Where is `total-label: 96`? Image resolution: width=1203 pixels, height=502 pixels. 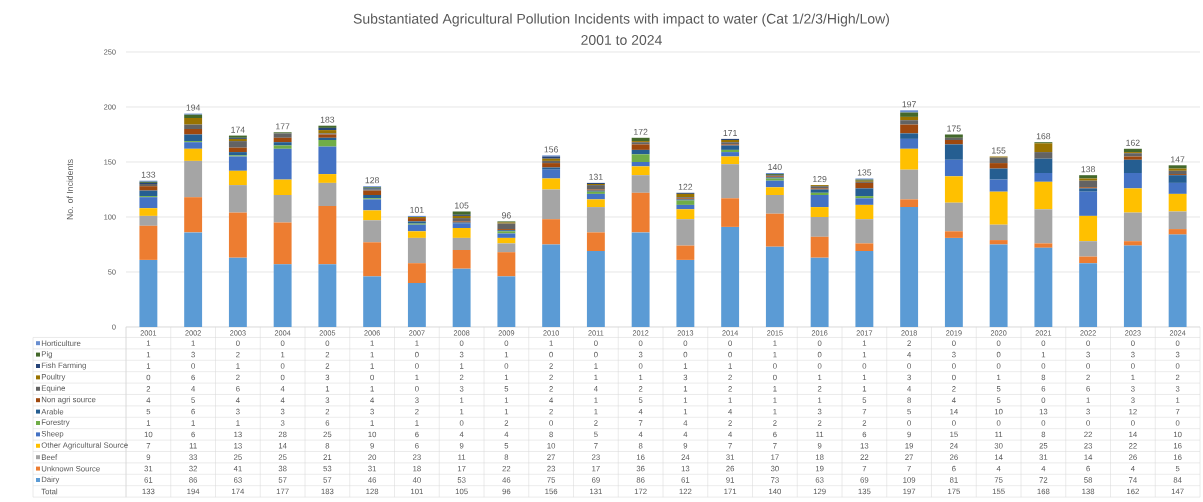
total-label: 96 is located at coordinates (506, 215).